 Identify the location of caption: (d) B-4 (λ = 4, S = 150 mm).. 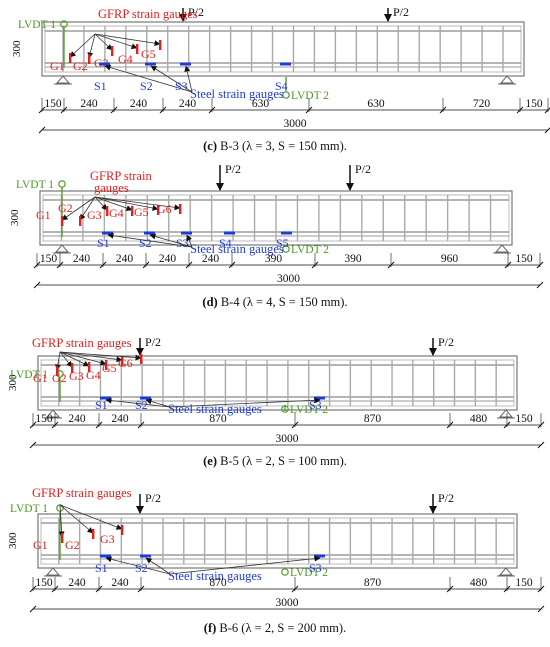
(274, 302).